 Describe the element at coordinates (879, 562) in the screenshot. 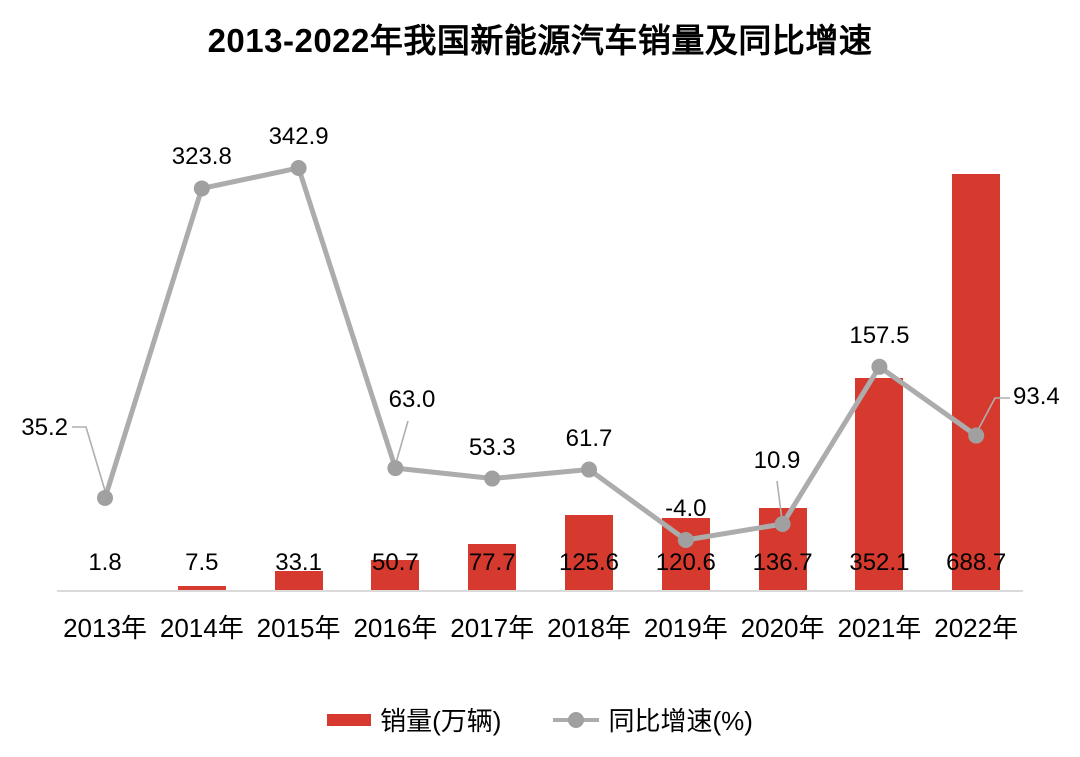

I see `sales-value-label-2021年: 352.1` at that location.